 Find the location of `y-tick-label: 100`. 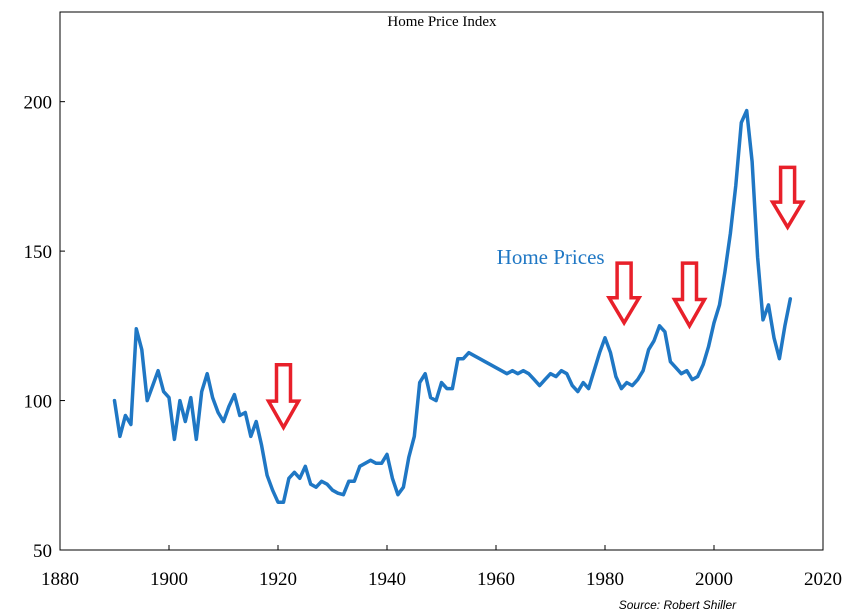

y-tick-label: 100 is located at coordinates (38, 402).